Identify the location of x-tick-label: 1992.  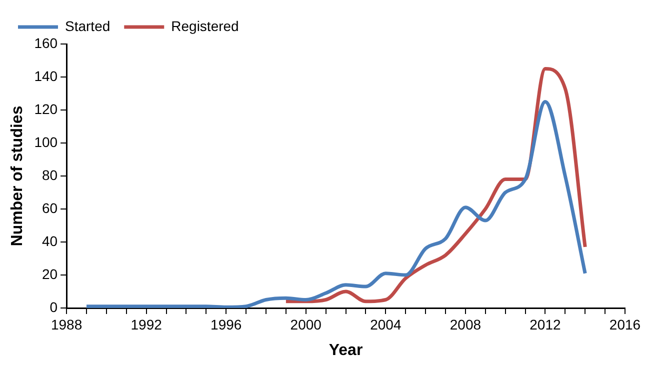
(146, 324).